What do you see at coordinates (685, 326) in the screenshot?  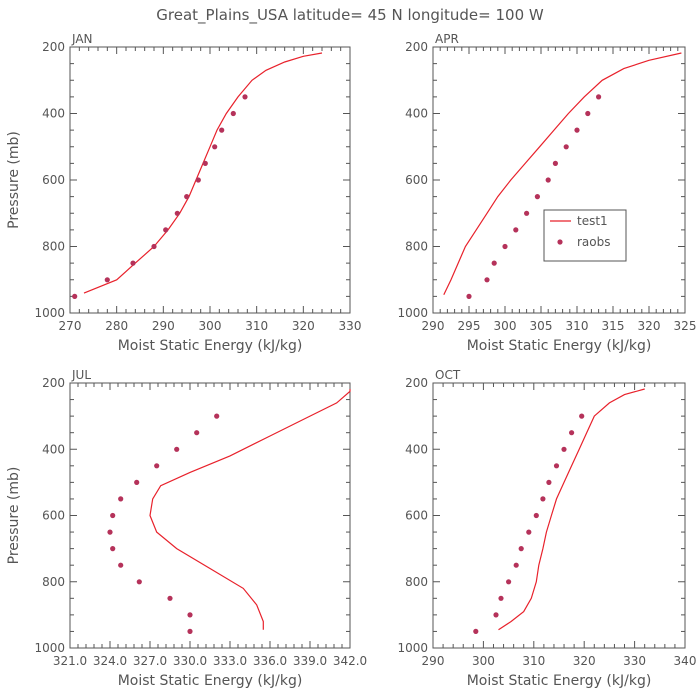 I see `x-tick-label: 325` at bounding box center [685, 326].